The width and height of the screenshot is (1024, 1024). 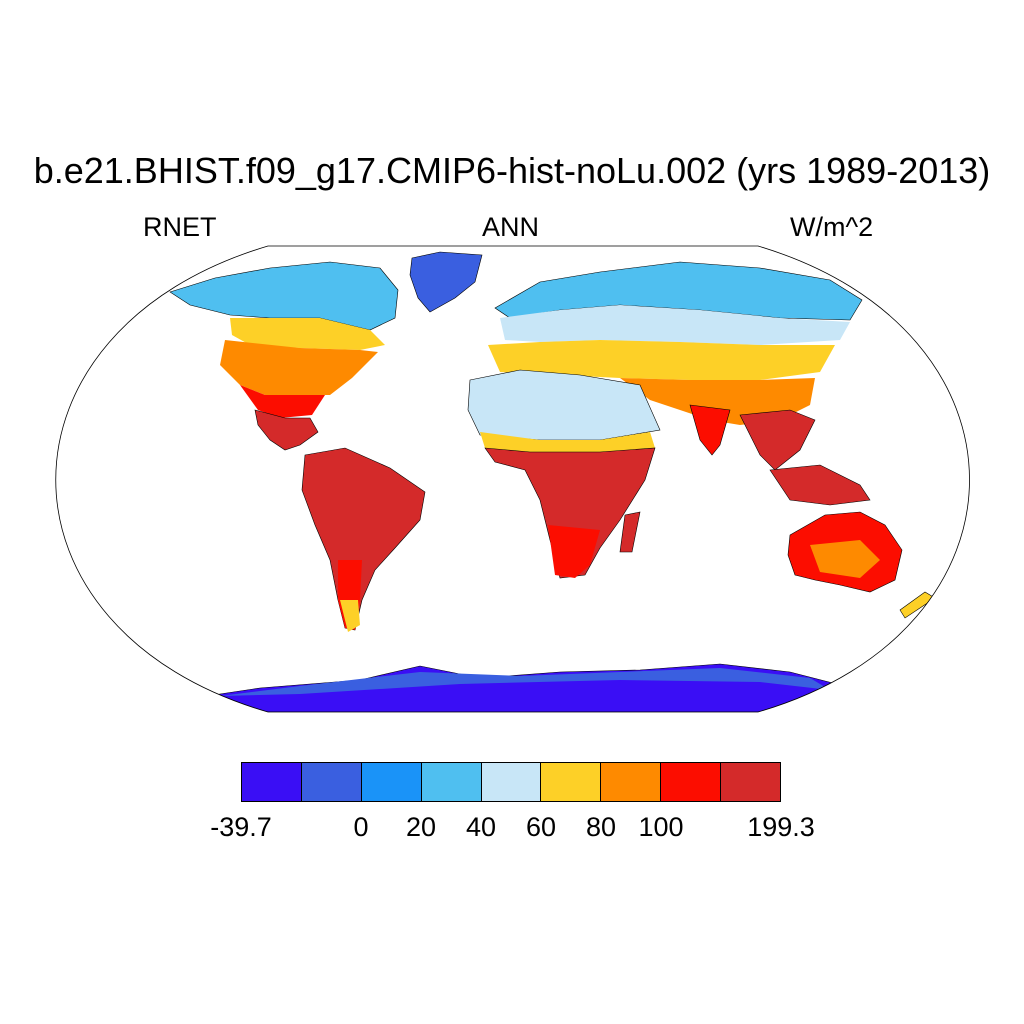 What do you see at coordinates (630, 532) in the screenshot?
I see `madagascar` at bounding box center [630, 532].